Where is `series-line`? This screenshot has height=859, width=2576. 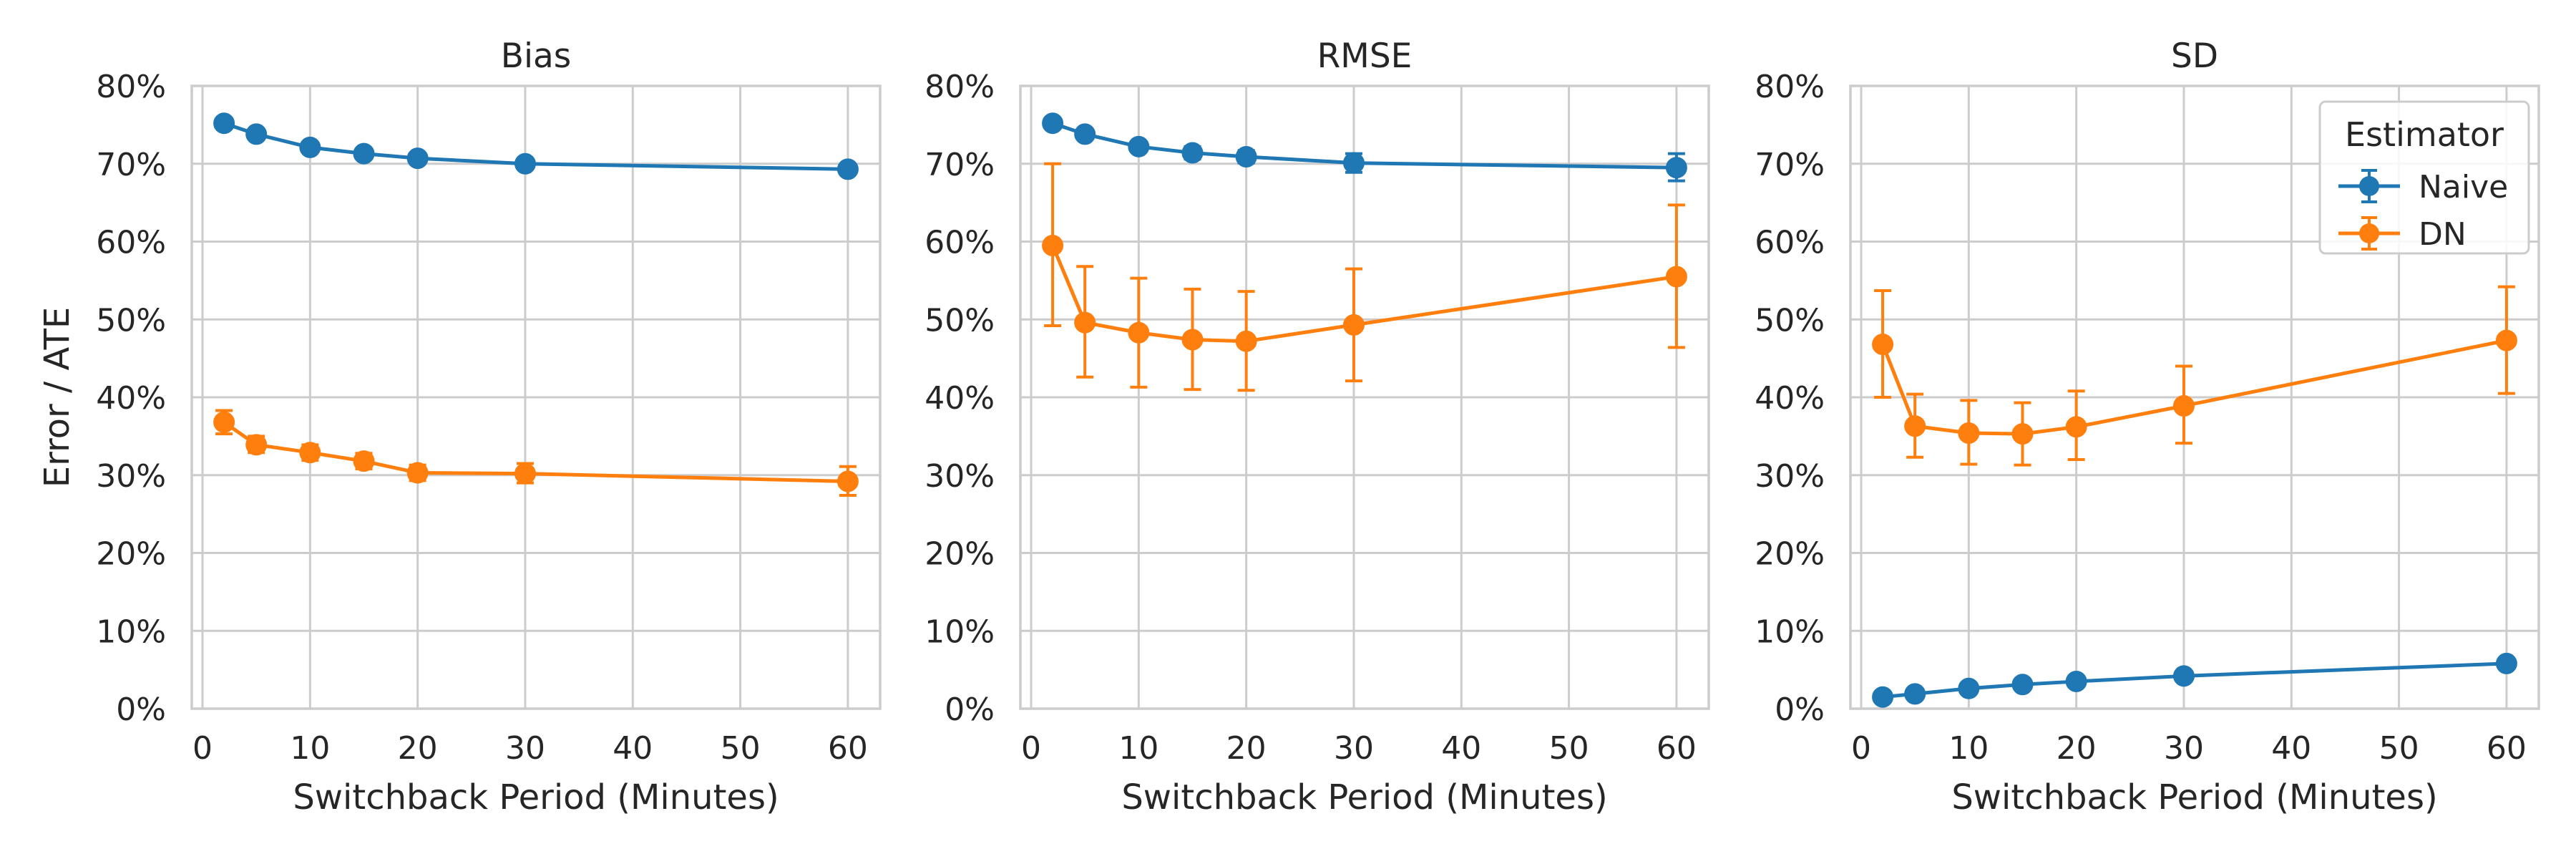 series-line is located at coordinates (2193, 387).